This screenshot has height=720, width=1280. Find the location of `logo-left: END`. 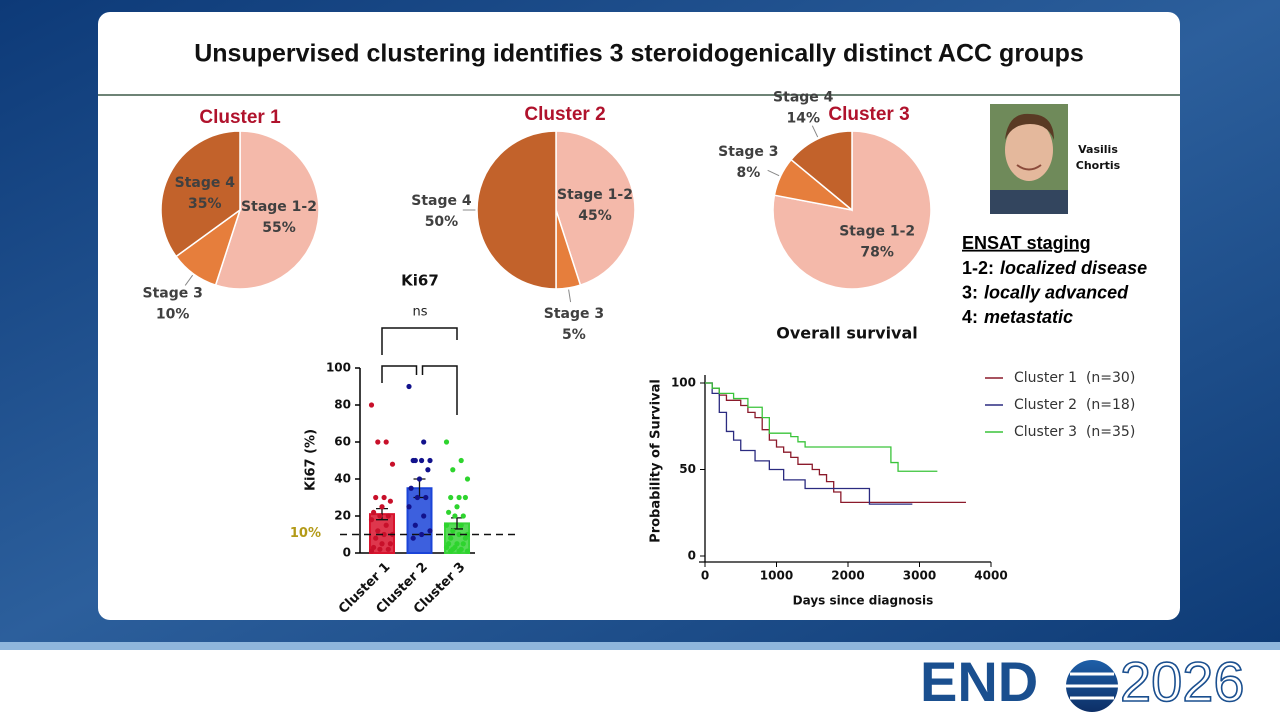

logo-left: END is located at coordinates (979, 681).